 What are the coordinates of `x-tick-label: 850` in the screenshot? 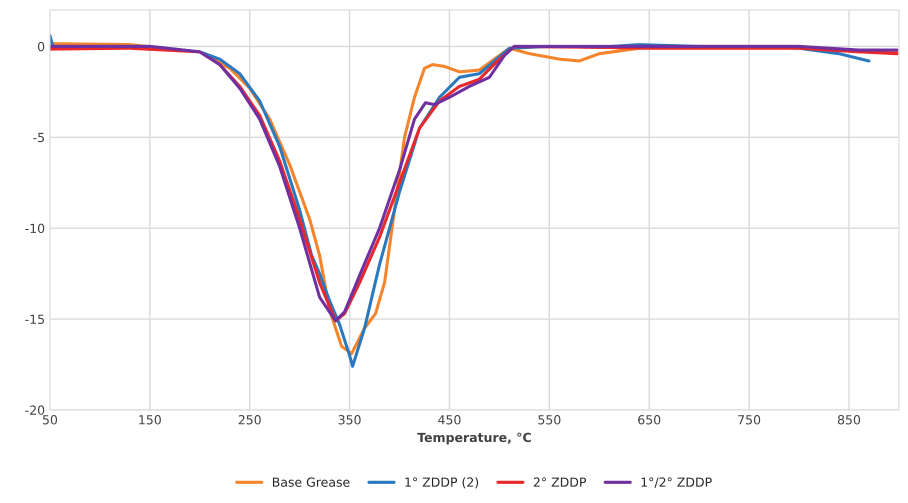 It's located at (849, 419).